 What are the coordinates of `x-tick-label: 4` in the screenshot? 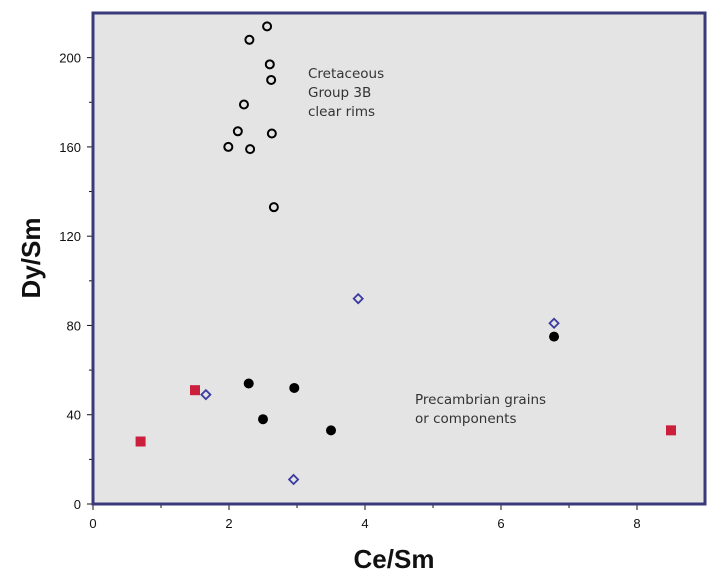 It's located at (364, 523).